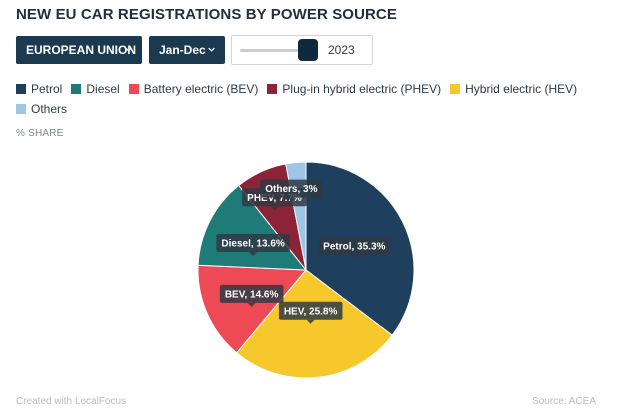 This screenshot has height=420, width=620. I want to click on slice-label-text: HEV, 25.8%, so click(311, 311).